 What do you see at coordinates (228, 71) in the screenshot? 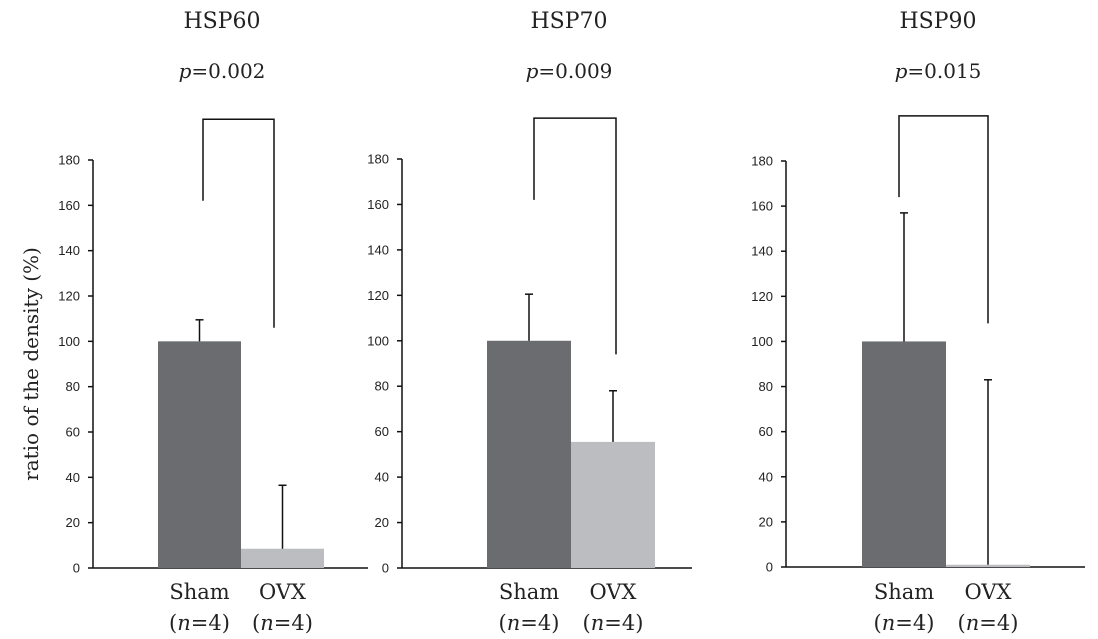
I see `p-value: =0.002` at bounding box center [228, 71].